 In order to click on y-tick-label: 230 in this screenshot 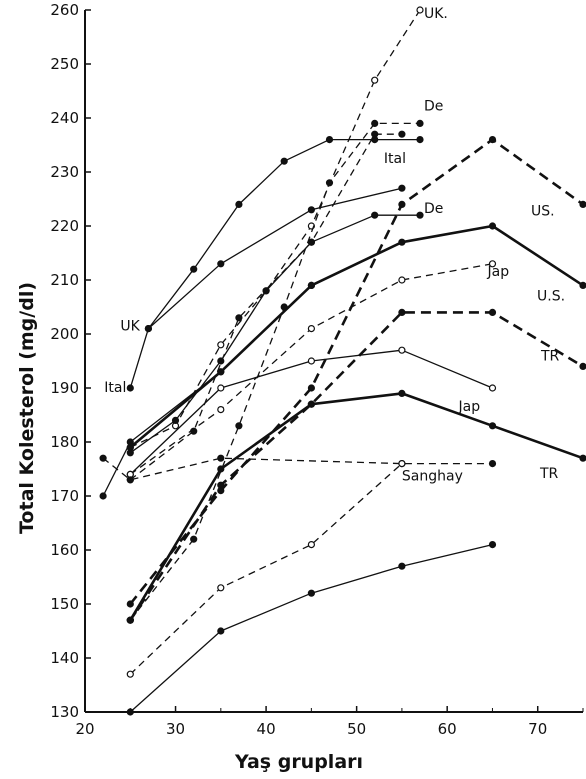, I will do `click(64, 172)`.